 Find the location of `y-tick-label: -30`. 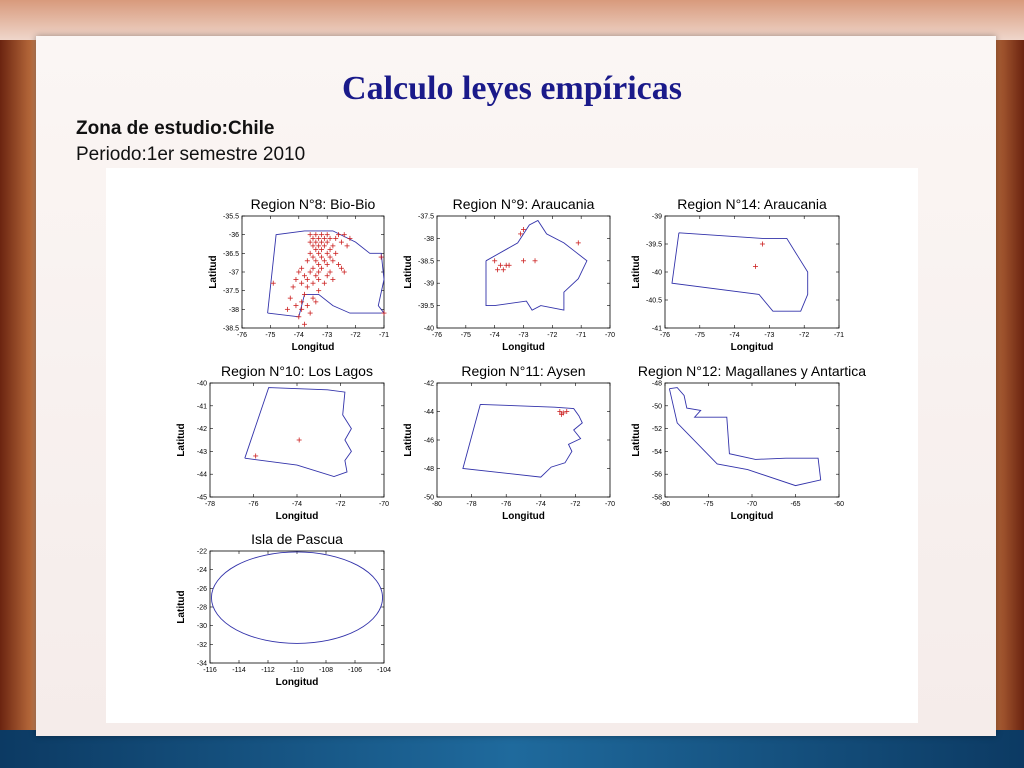

y-tick-label: -30 is located at coordinates (202, 626).